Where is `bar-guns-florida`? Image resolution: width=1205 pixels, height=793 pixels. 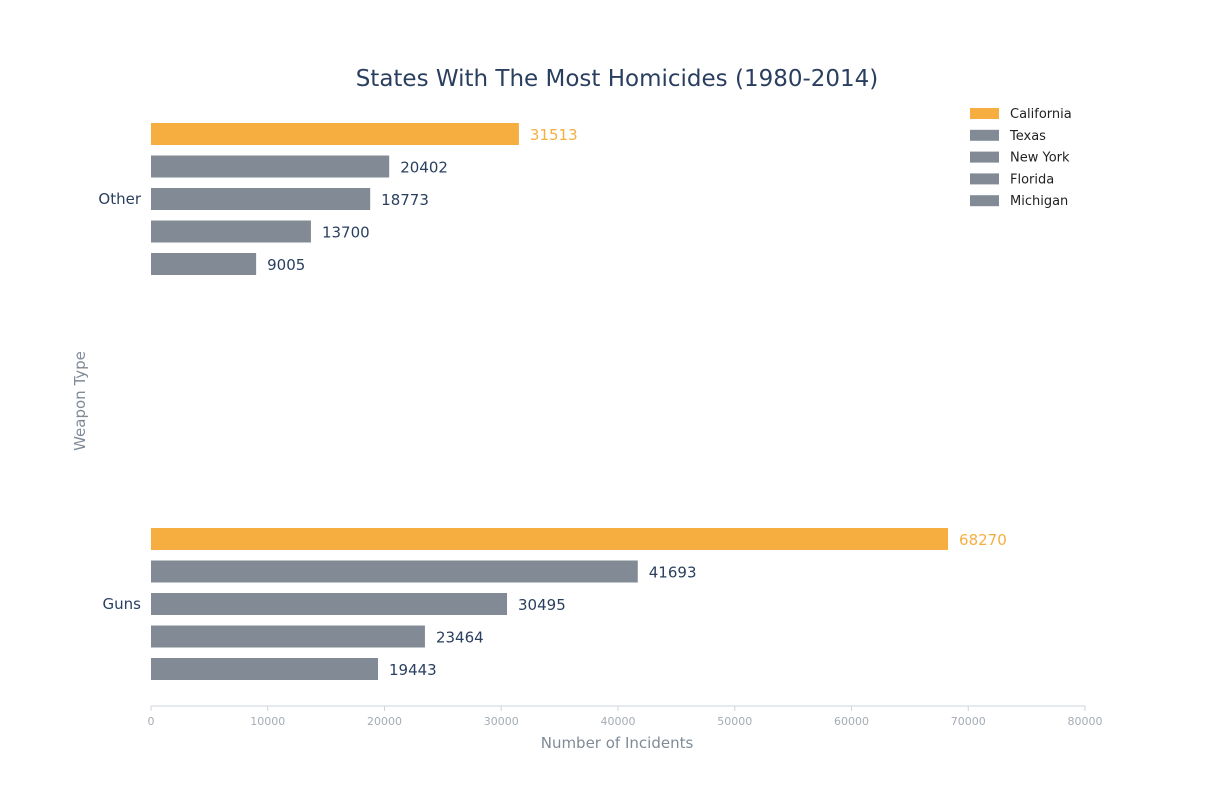
bar-guns-florida is located at coordinates (288, 636).